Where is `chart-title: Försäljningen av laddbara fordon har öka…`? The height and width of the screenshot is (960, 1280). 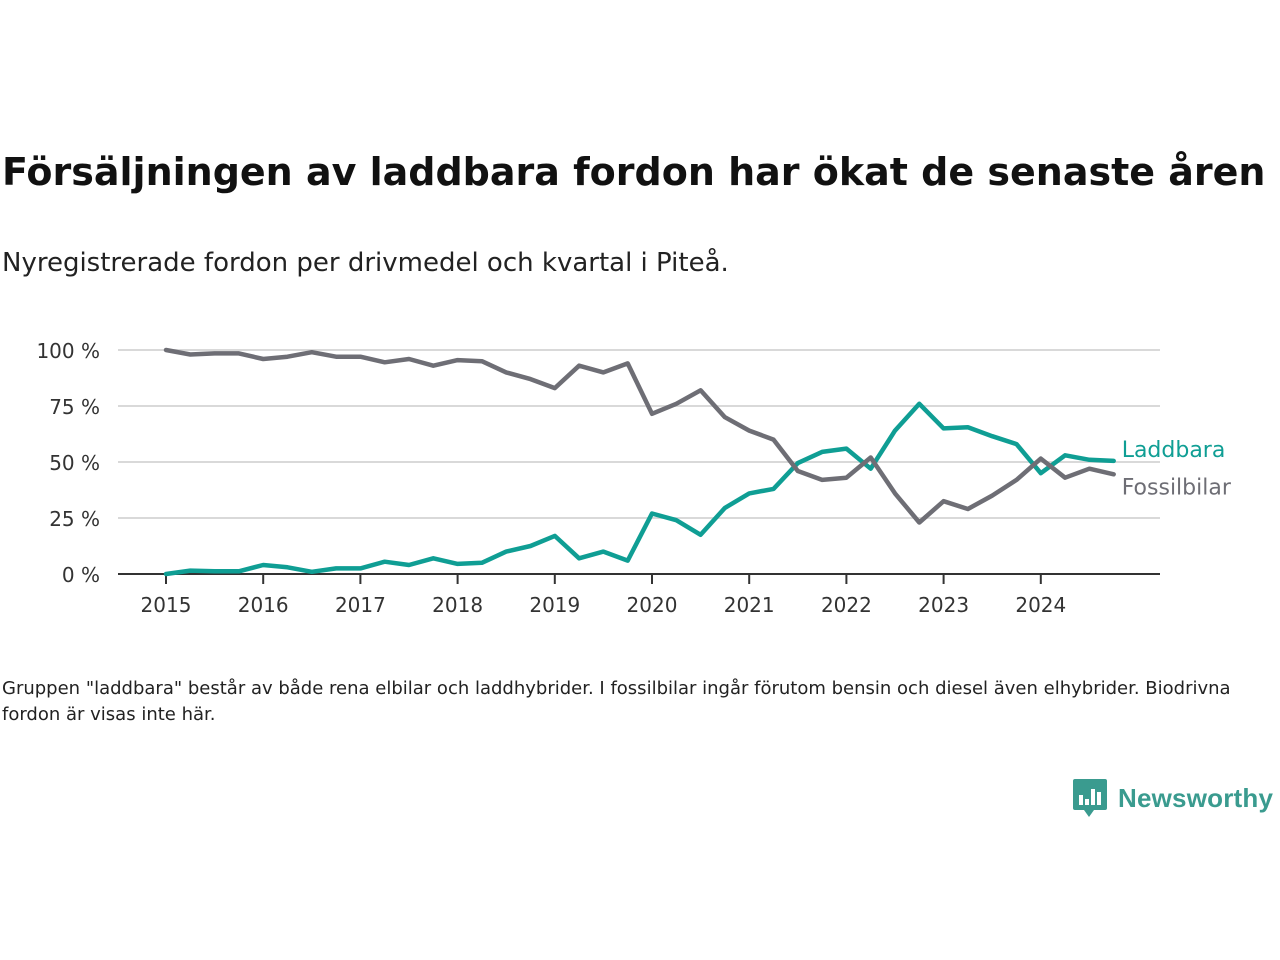
chart-title: Försäljningen av laddbara fordon har öka… is located at coordinates (634, 172).